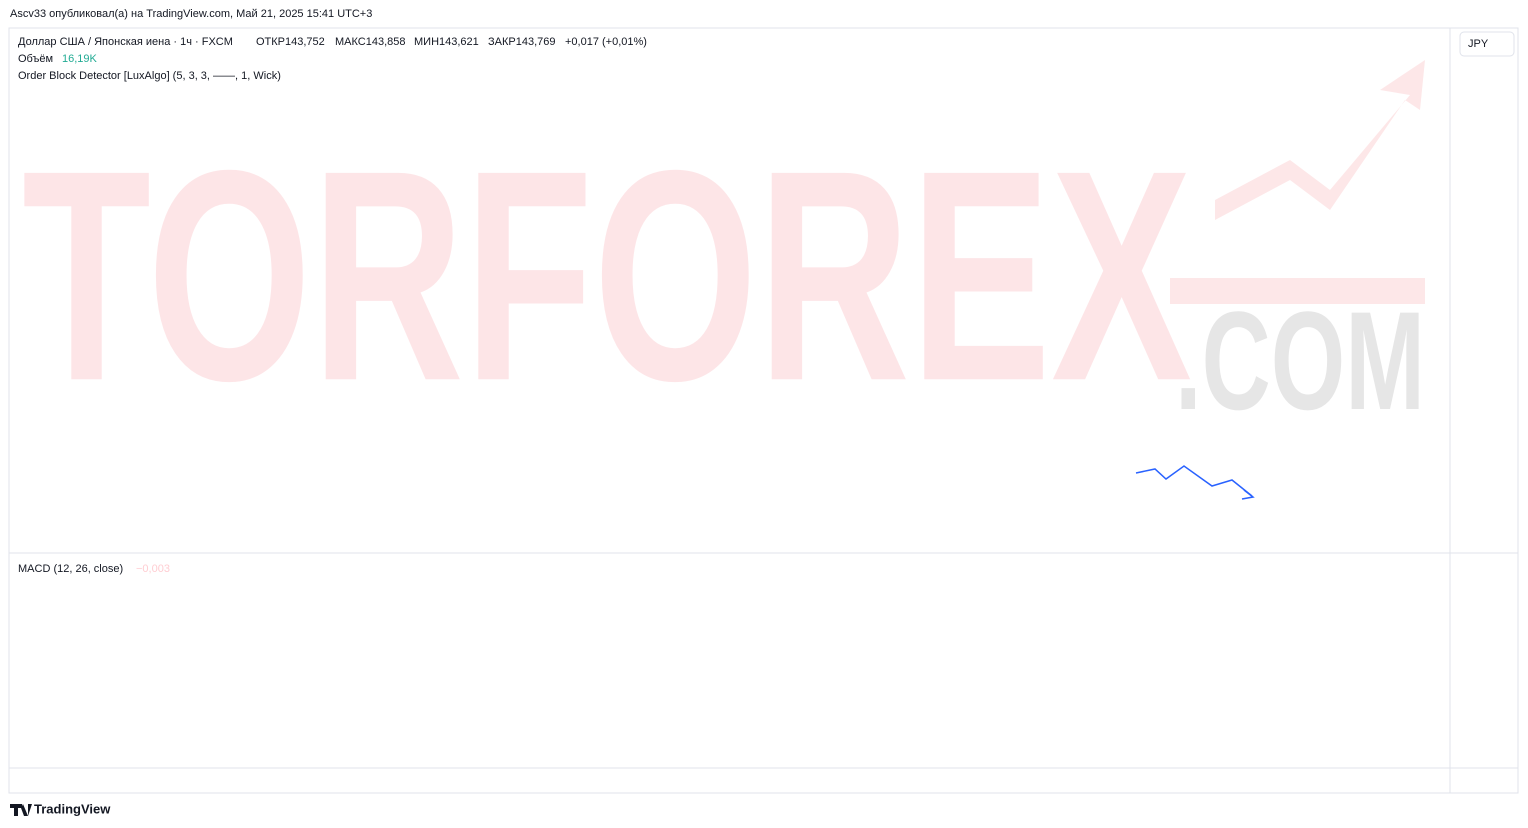  I want to click on forecast-arrowhead, so click(1248, 494).